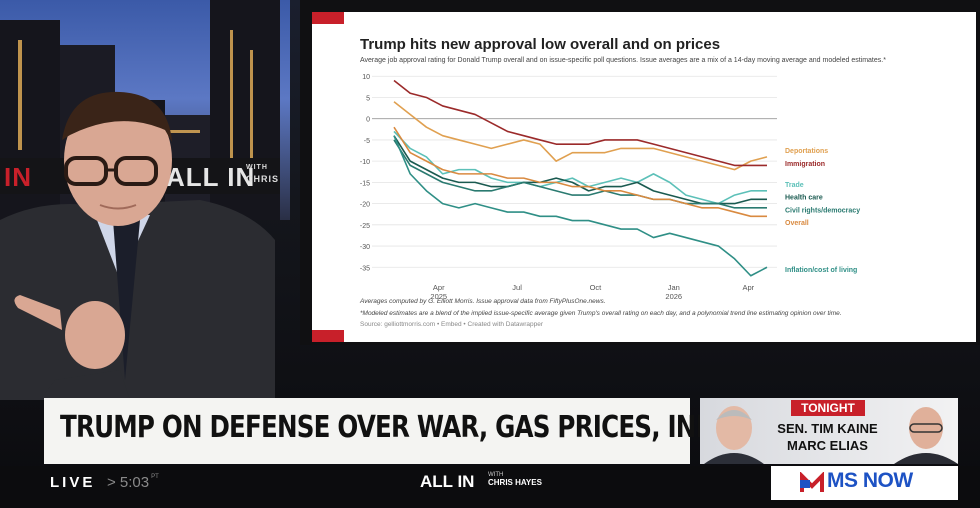 This screenshot has height=508, width=980. What do you see at coordinates (806, 151) in the screenshot?
I see `series-label: Deportations` at bounding box center [806, 151].